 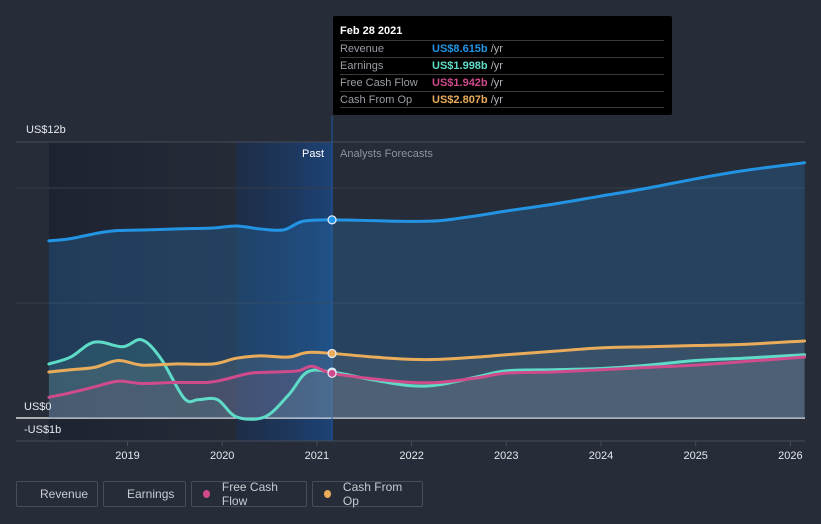 I want to click on legend-label: Free Cash Flow, so click(x=249, y=494).